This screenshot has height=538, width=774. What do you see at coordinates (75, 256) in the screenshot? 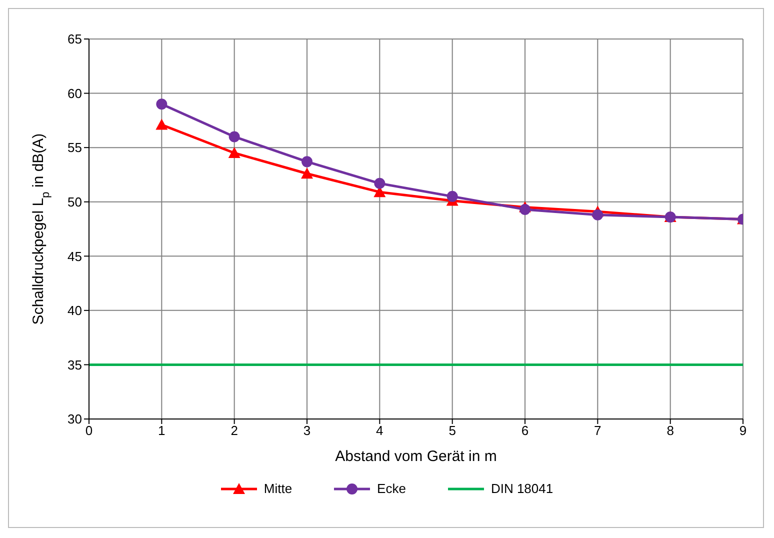
I see `y-tick-label: 45` at bounding box center [75, 256].